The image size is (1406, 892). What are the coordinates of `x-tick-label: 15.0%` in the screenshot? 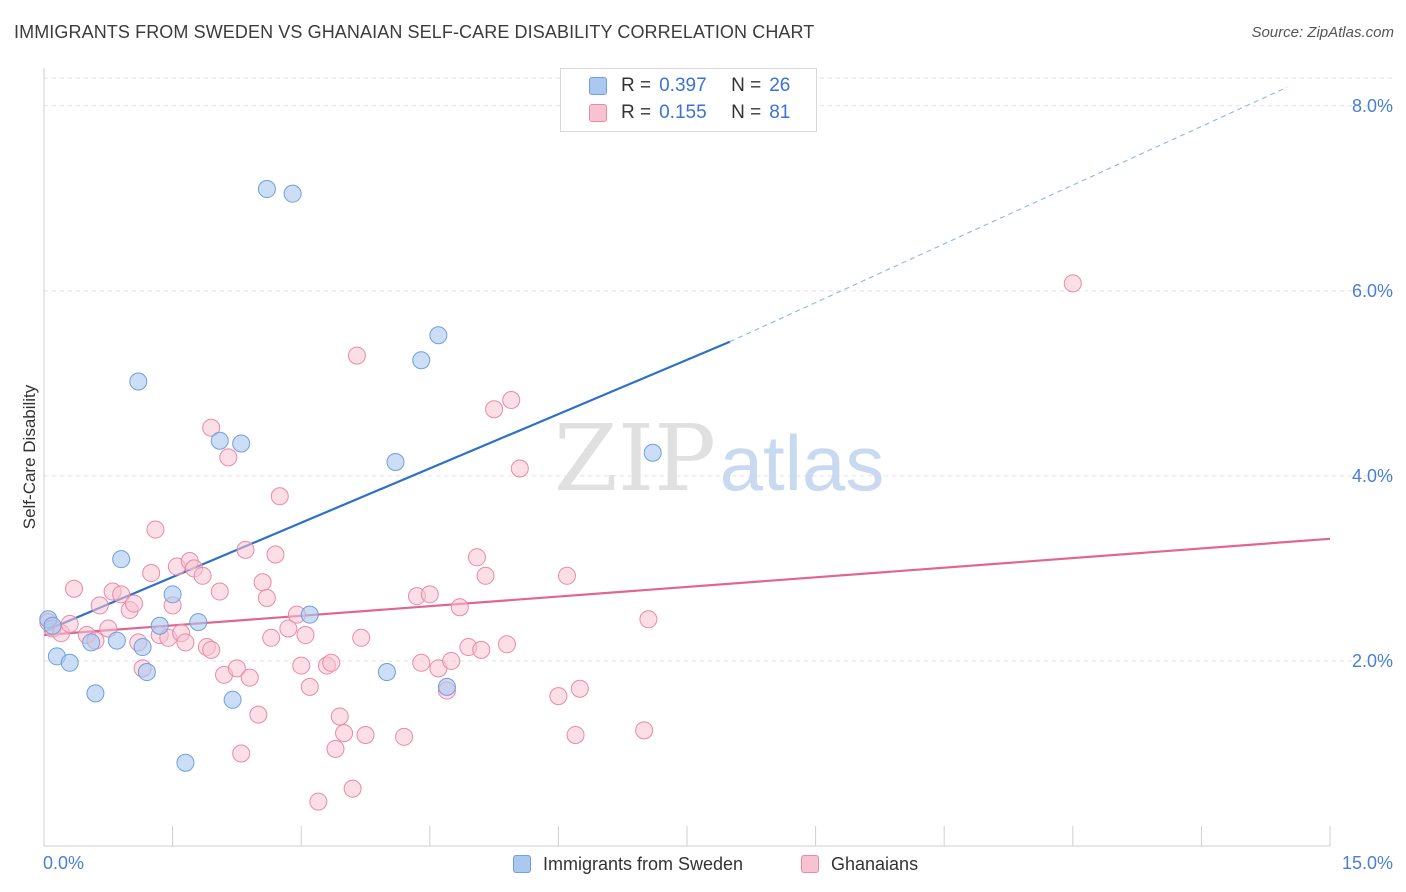 It's located at (1367, 863).